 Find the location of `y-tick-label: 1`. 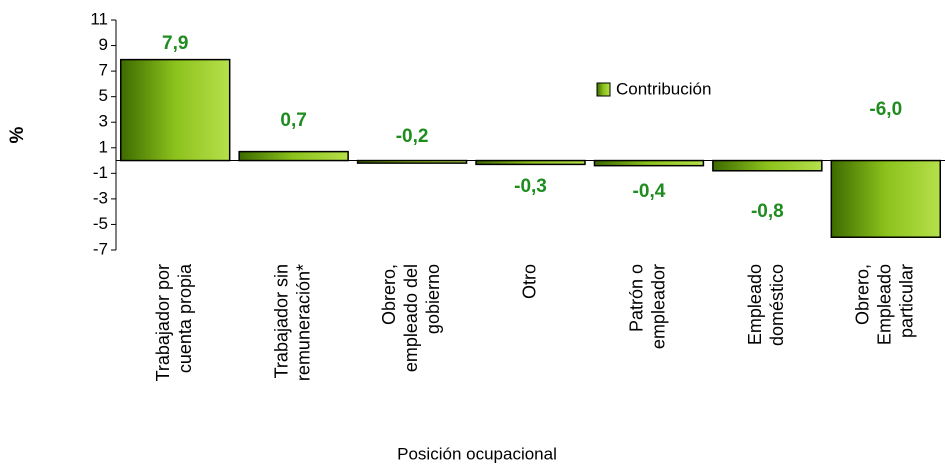

y-tick-label: 1 is located at coordinates (103, 146).